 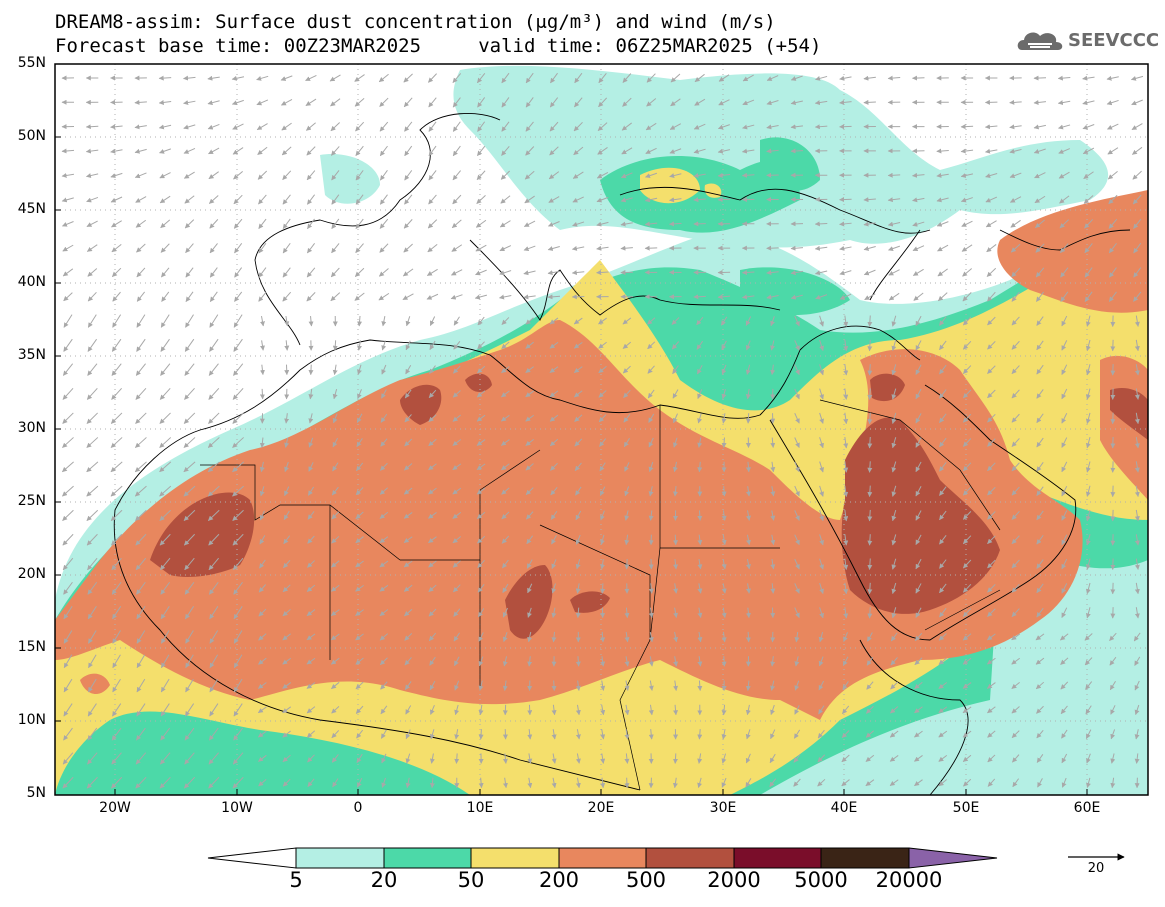 I want to click on colorbar-label-2000: 2000, so click(x=734, y=880).